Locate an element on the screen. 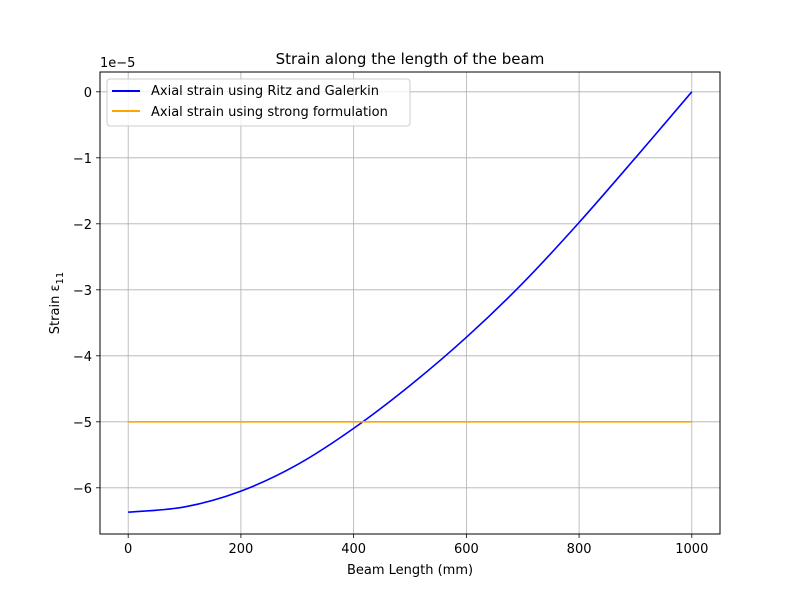  x-axis-label: Beam Length (mm) is located at coordinates (410, 570).